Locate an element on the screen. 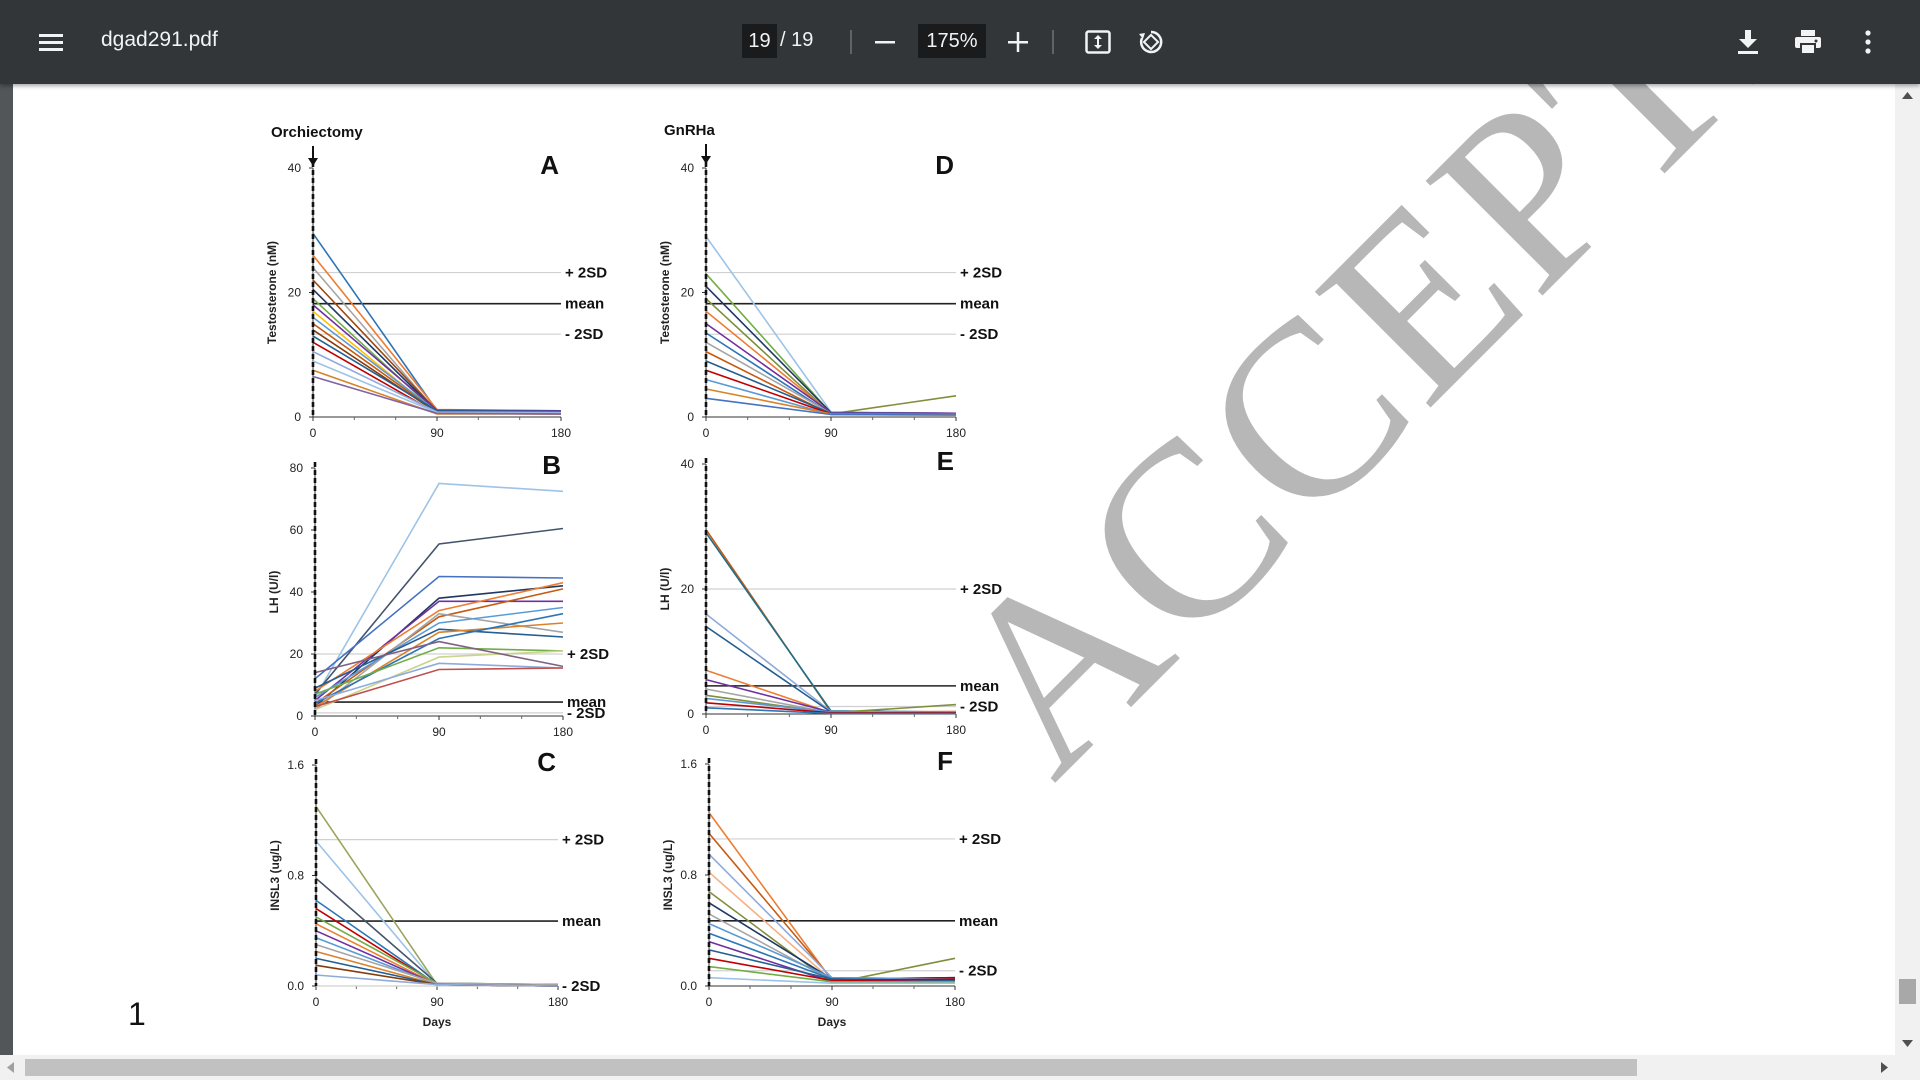 This screenshot has height=1080, width=1920. y-axis-label: LH (U/l) is located at coordinates (274, 592).